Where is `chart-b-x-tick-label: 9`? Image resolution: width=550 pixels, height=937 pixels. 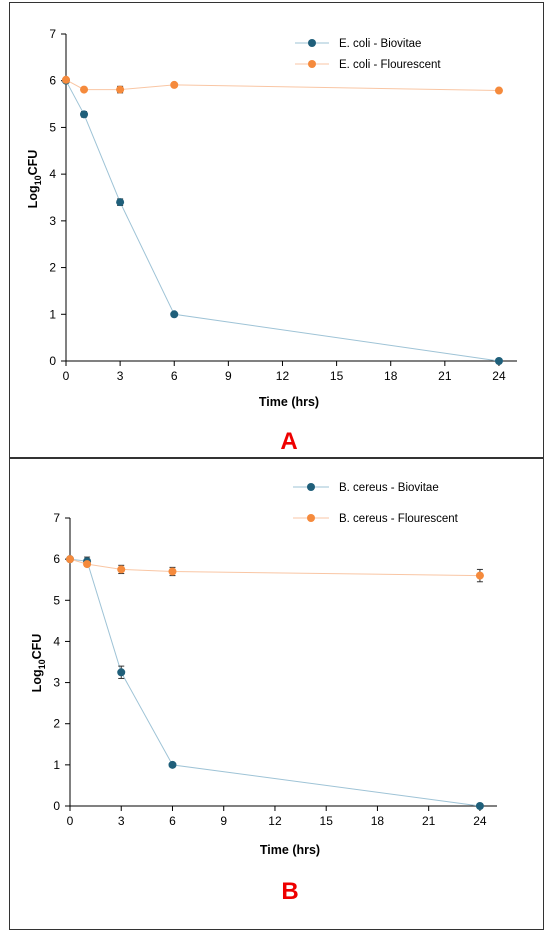 chart-b-x-tick-label: 9 is located at coordinates (223, 821).